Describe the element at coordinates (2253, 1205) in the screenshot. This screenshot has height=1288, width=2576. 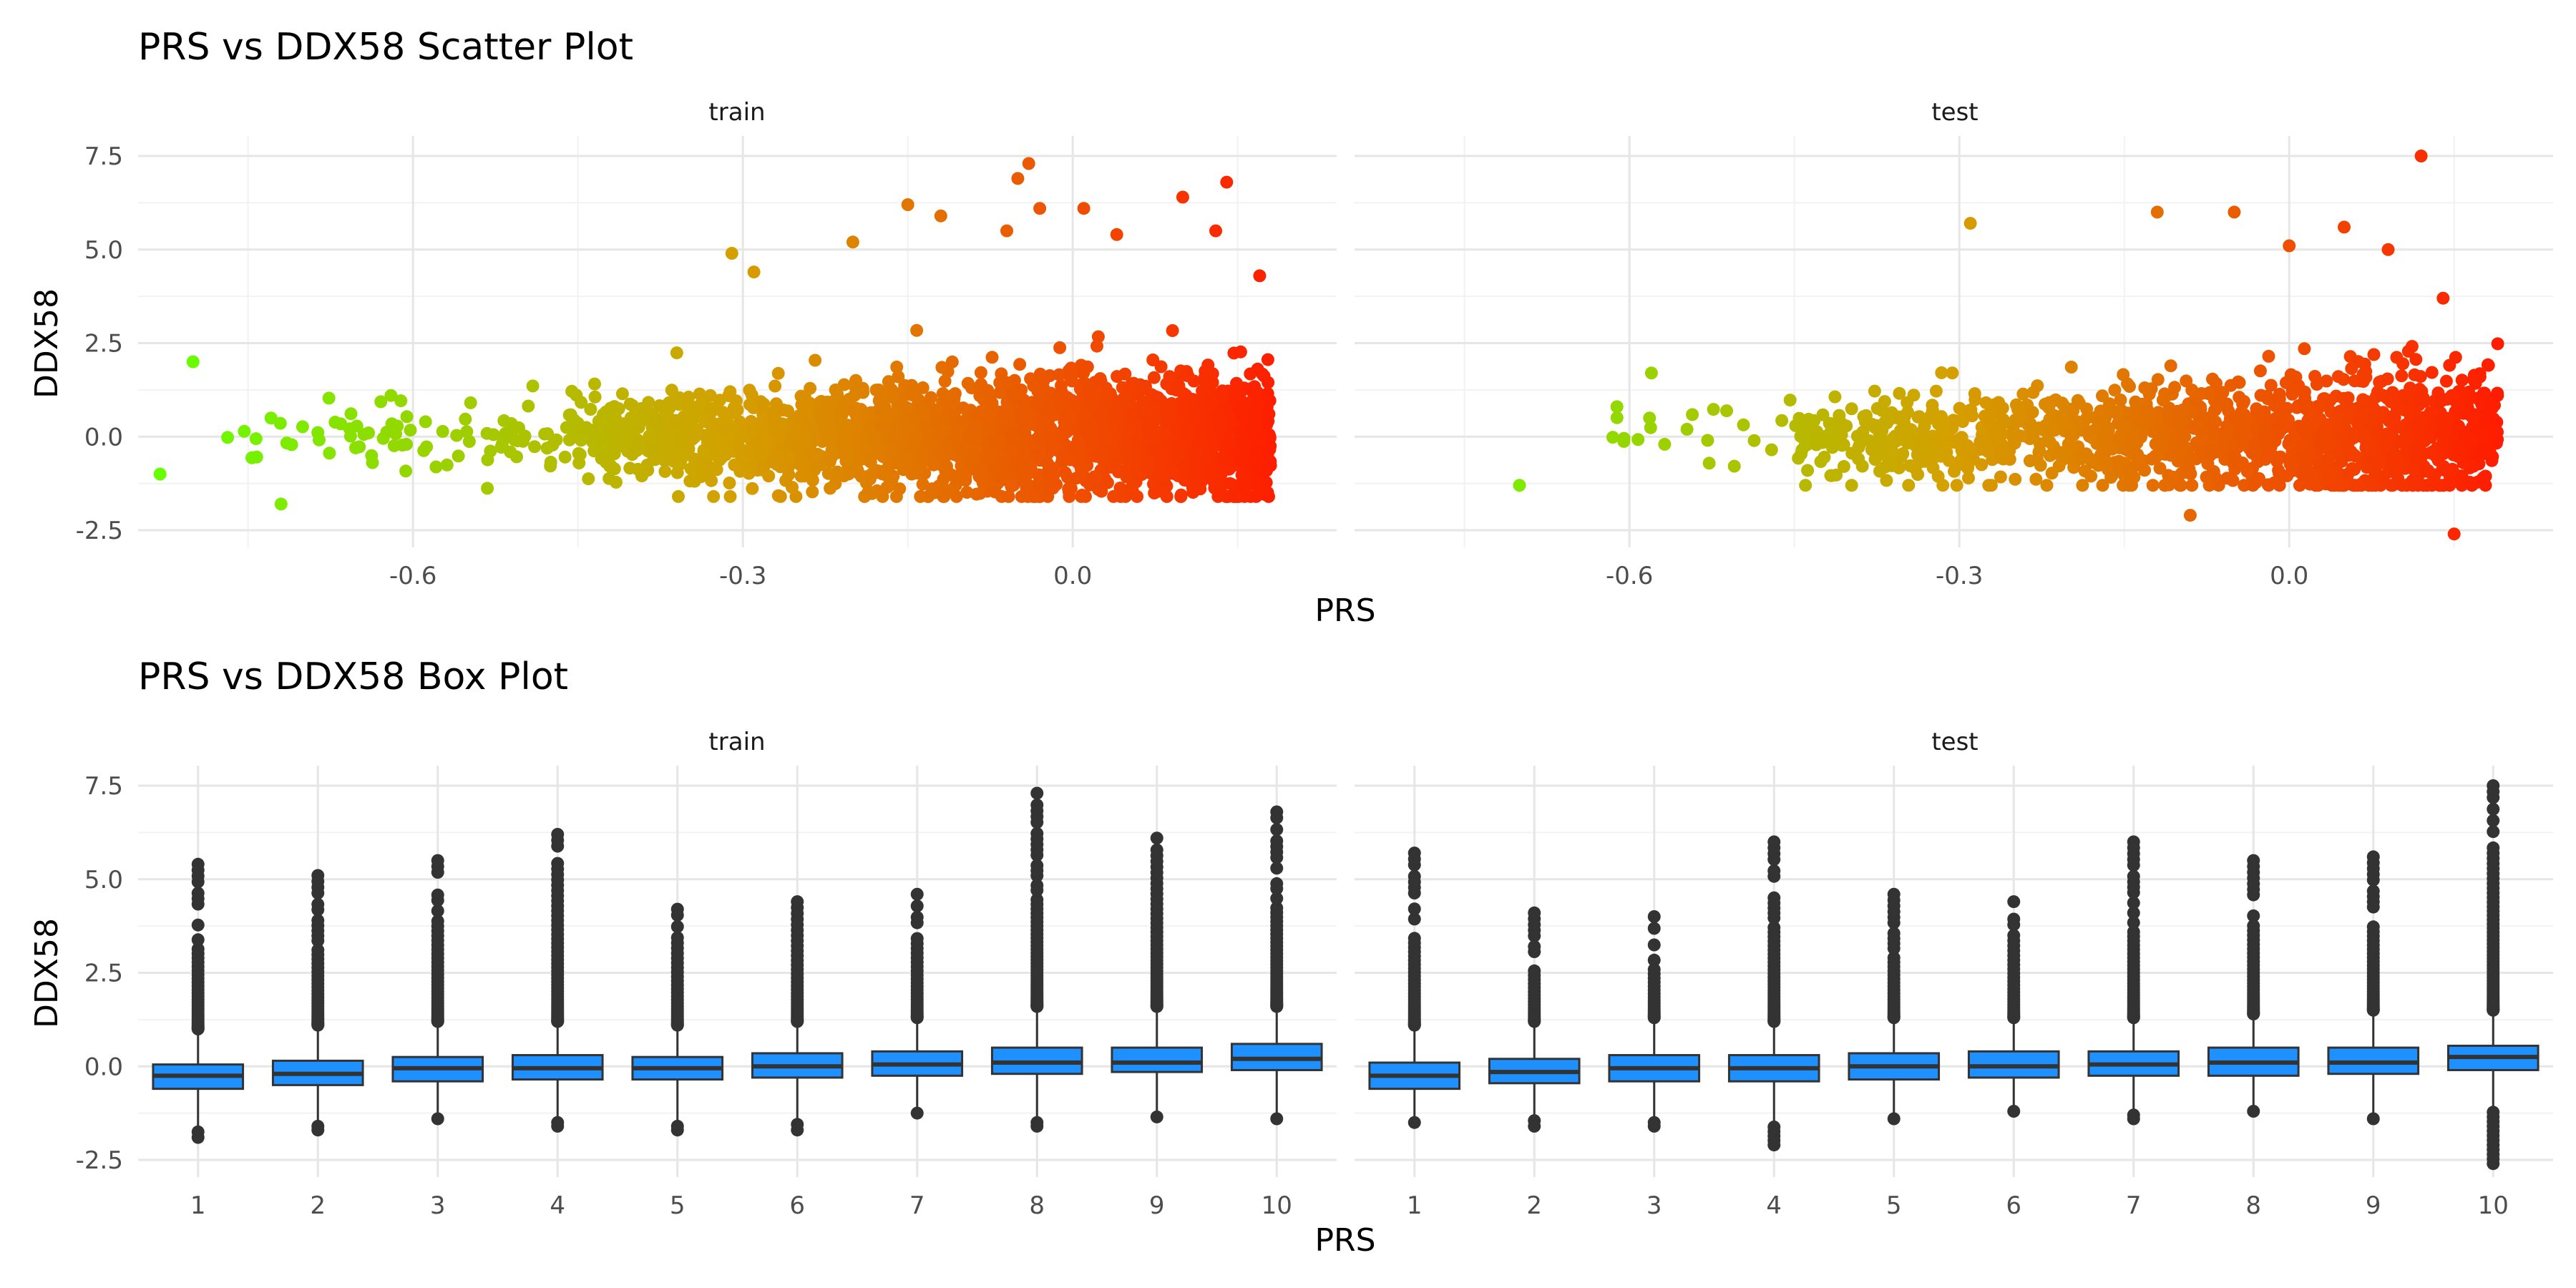
I see `box-x-tick-label: 8` at that location.